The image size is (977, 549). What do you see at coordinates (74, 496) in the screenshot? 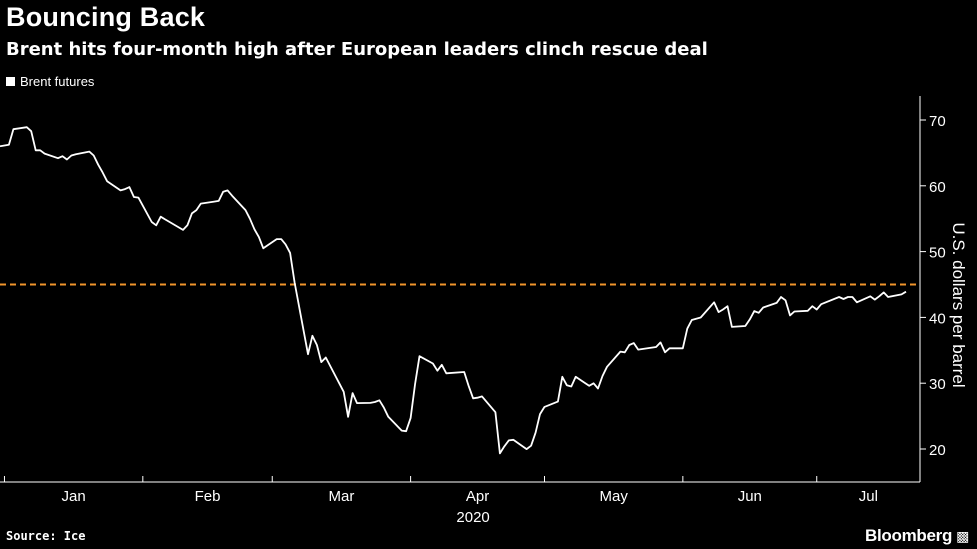
I see `x-tick-label: Jan` at bounding box center [74, 496].